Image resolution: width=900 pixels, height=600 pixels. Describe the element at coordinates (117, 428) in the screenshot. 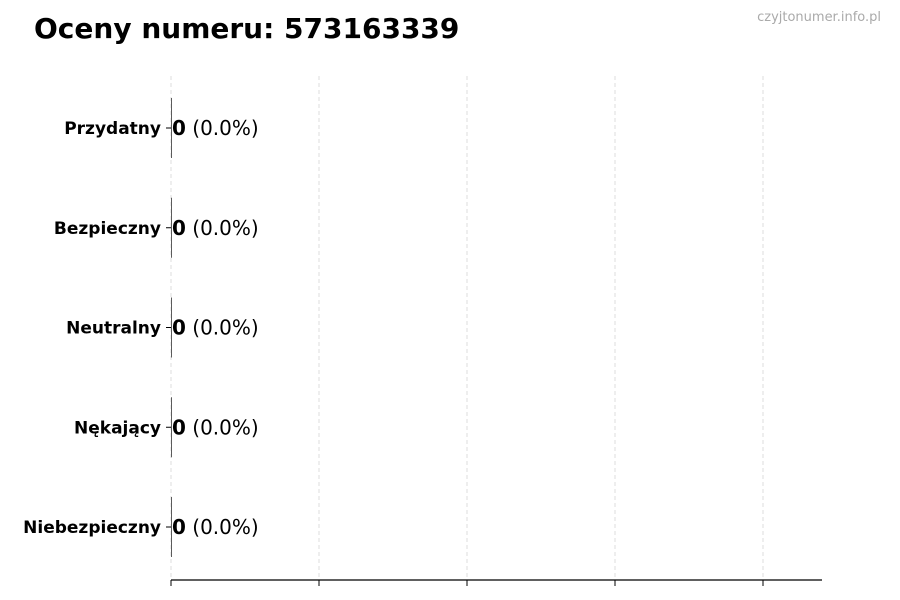

I see `y-tick-label: Nękający` at that location.